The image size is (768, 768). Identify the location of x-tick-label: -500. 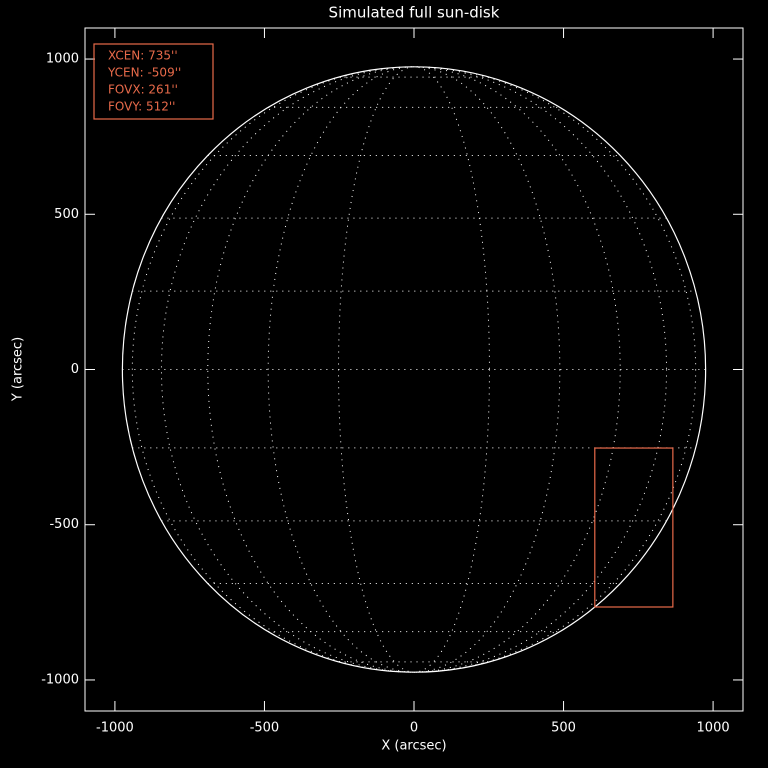
(265, 728).